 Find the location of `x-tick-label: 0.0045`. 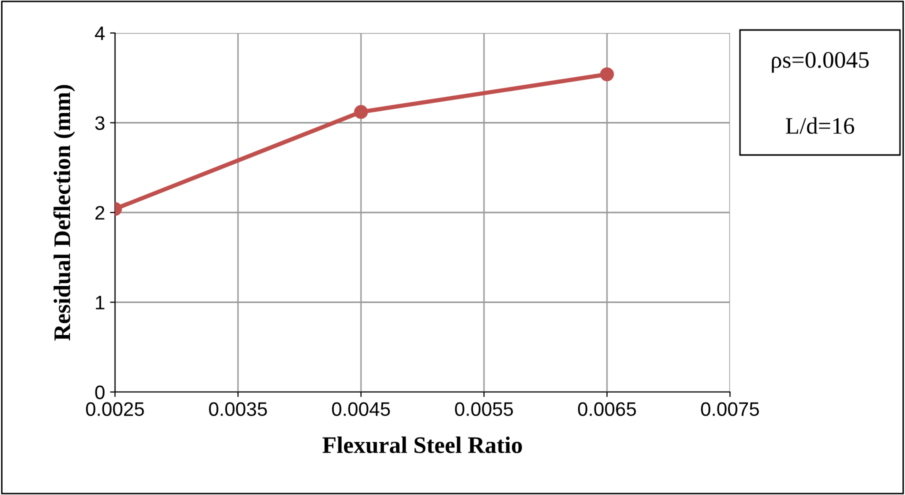

x-tick-label: 0.0045 is located at coordinates (361, 409).